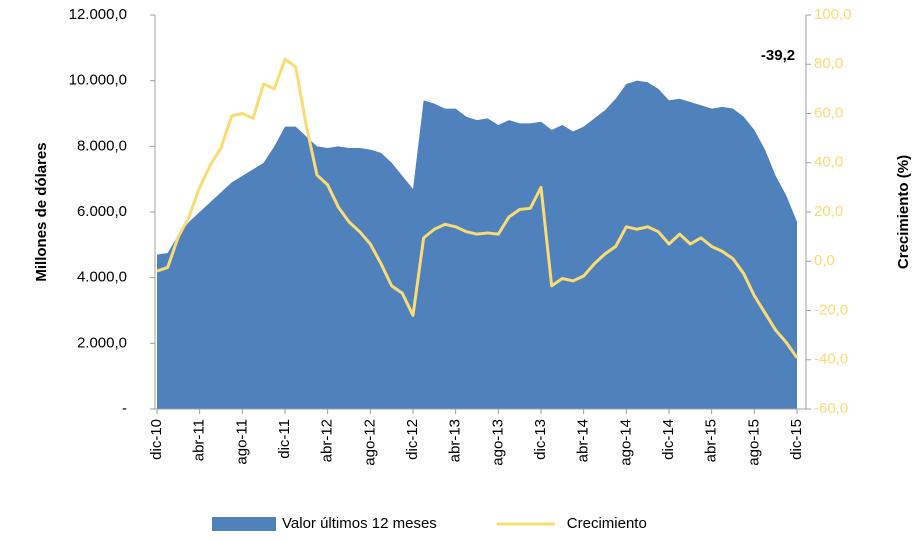 This screenshot has width=915, height=542. I want to click on x-tick-label: abr-15, so click(711, 440).